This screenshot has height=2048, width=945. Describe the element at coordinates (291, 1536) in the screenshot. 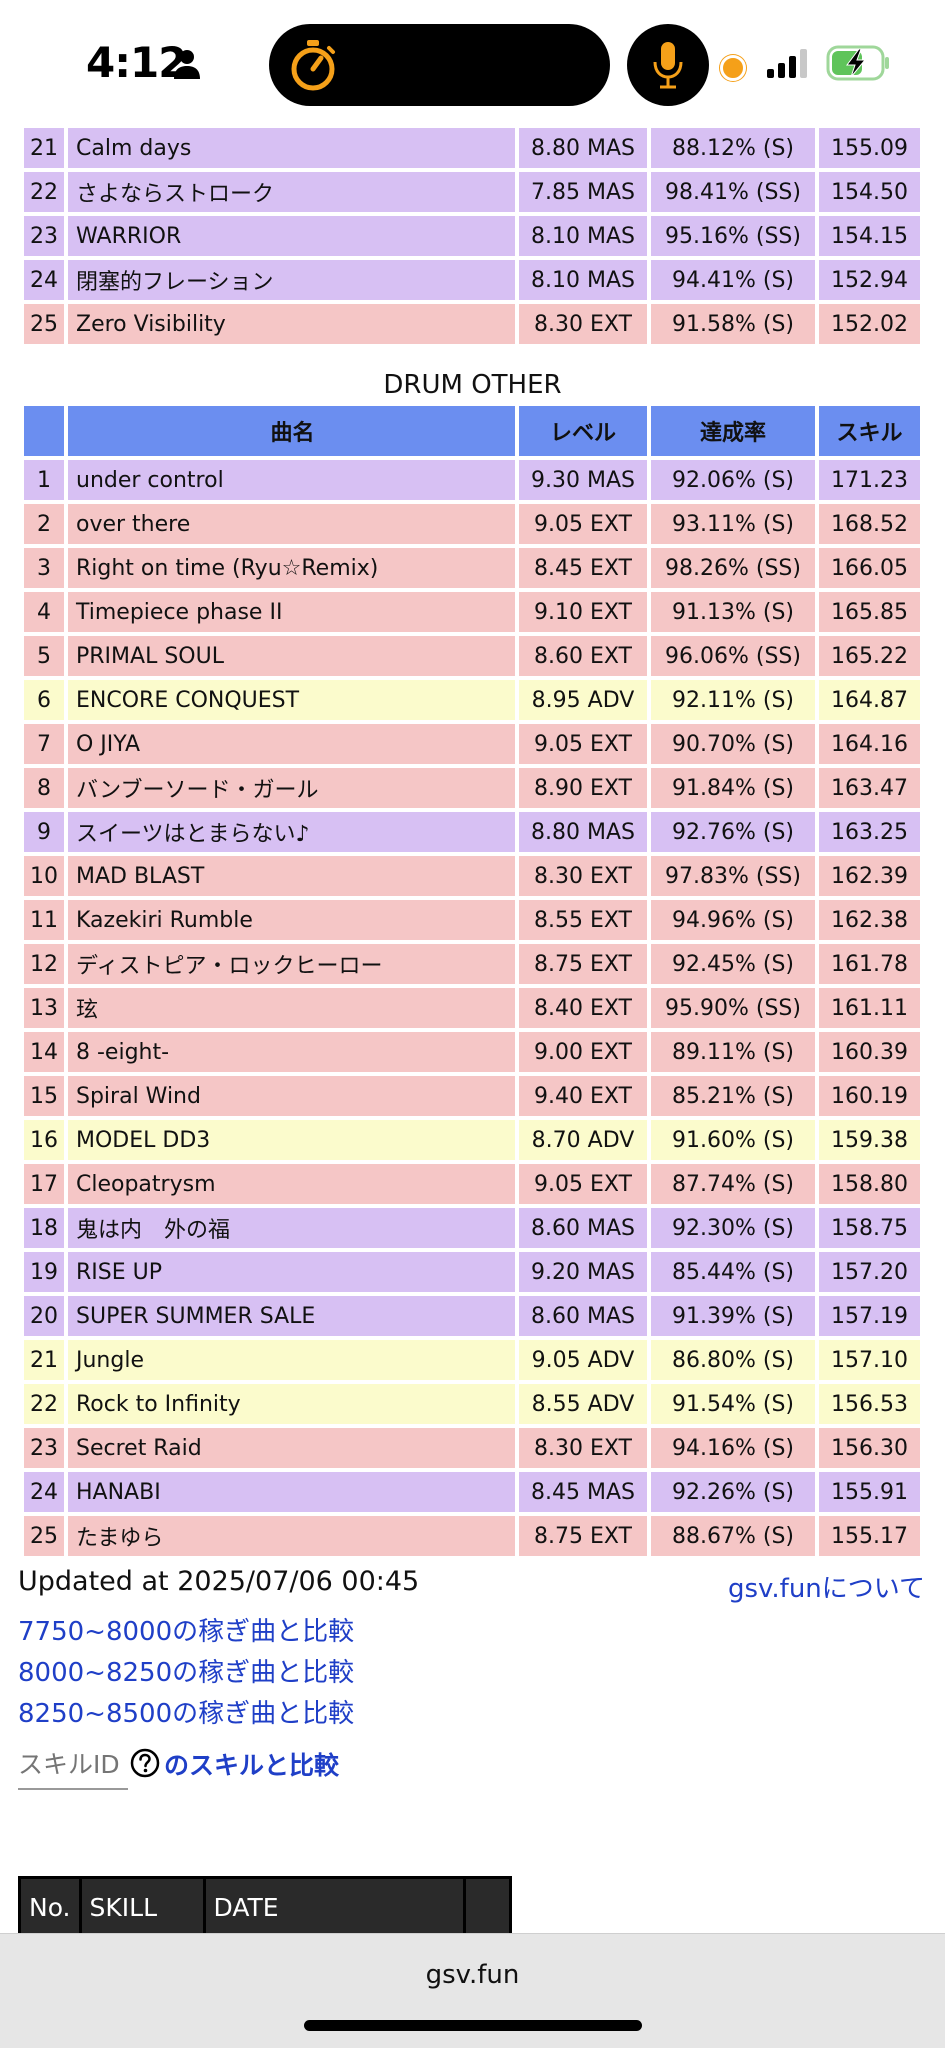

I see `song-name: たまゆら` at that location.